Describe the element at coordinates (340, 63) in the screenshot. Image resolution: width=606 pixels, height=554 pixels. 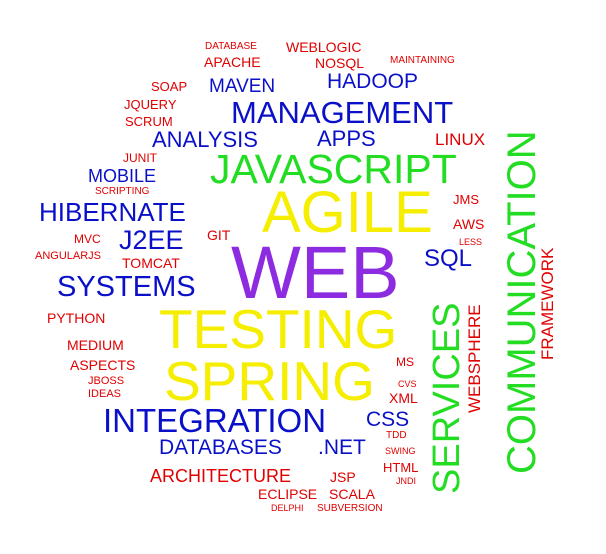
I see `word-nosql: NOSQL` at that location.